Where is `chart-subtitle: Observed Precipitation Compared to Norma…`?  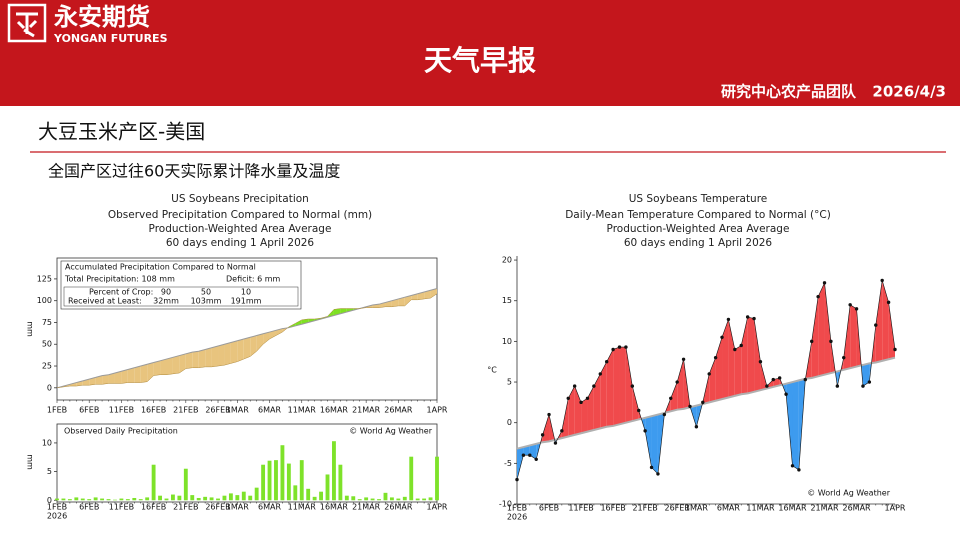 chart-subtitle: Observed Precipitation Compared to Norma… is located at coordinates (240, 215).